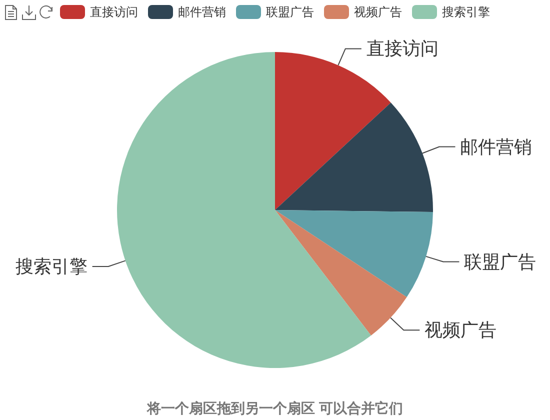 The image size is (550, 420). What do you see at coordinates (290, 12) in the screenshot?
I see `legend-label: 联盟广告` at bounding box center [290, 12].